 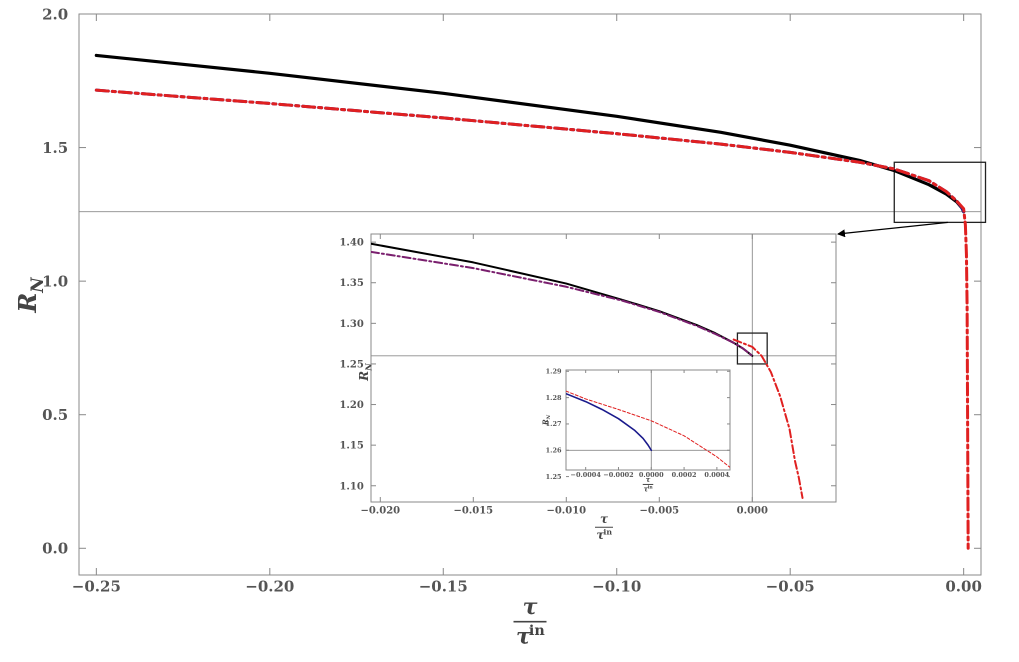 What do you see at coordinates (549, 417) in the screenshot?
I see `inset2-ylabel-subscript: N` at bounding box center [549, 417].